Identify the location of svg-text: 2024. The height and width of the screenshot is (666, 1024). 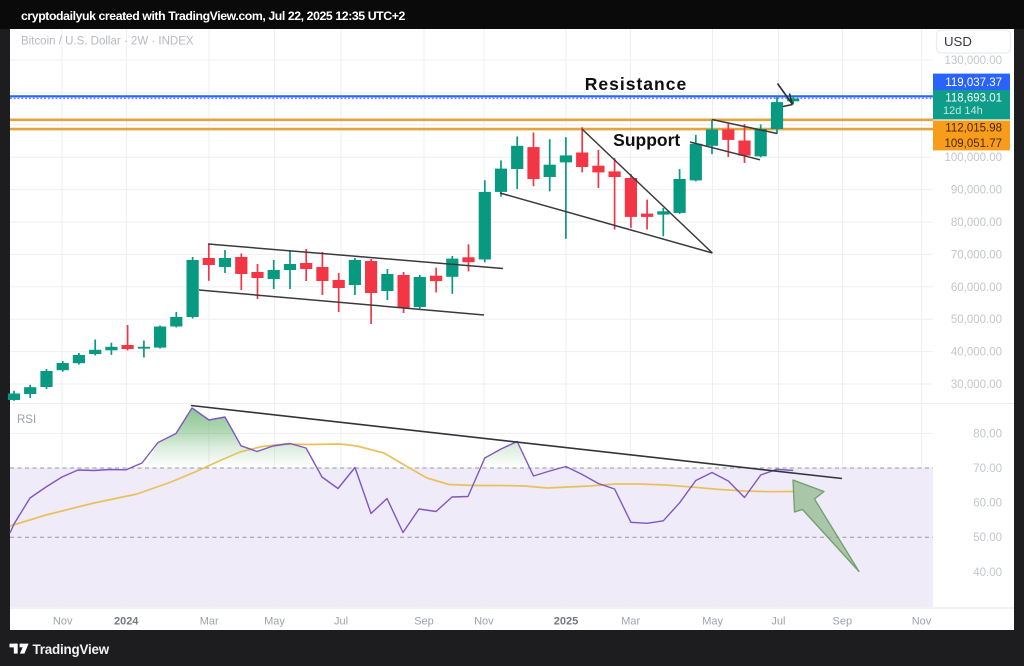
(126, 622).